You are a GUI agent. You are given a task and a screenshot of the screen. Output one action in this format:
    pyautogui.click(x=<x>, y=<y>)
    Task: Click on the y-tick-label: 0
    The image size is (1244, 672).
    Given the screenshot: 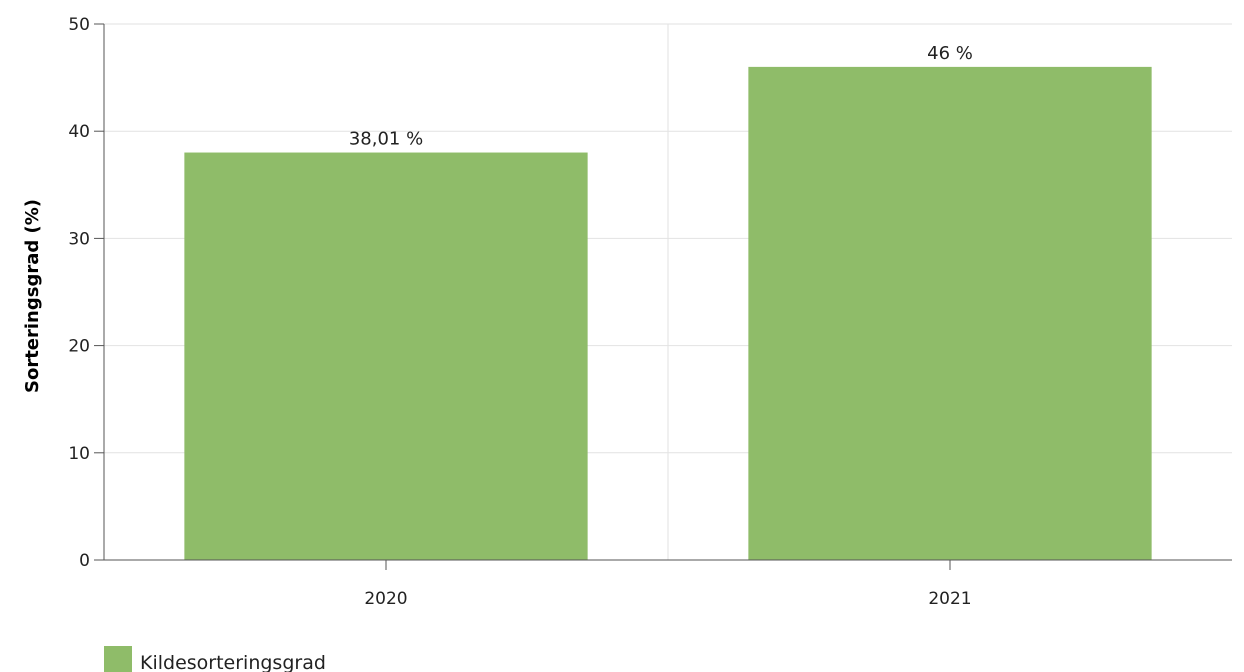 What is the action you would take?
    pyautogui.click(x=84, y=561)
    